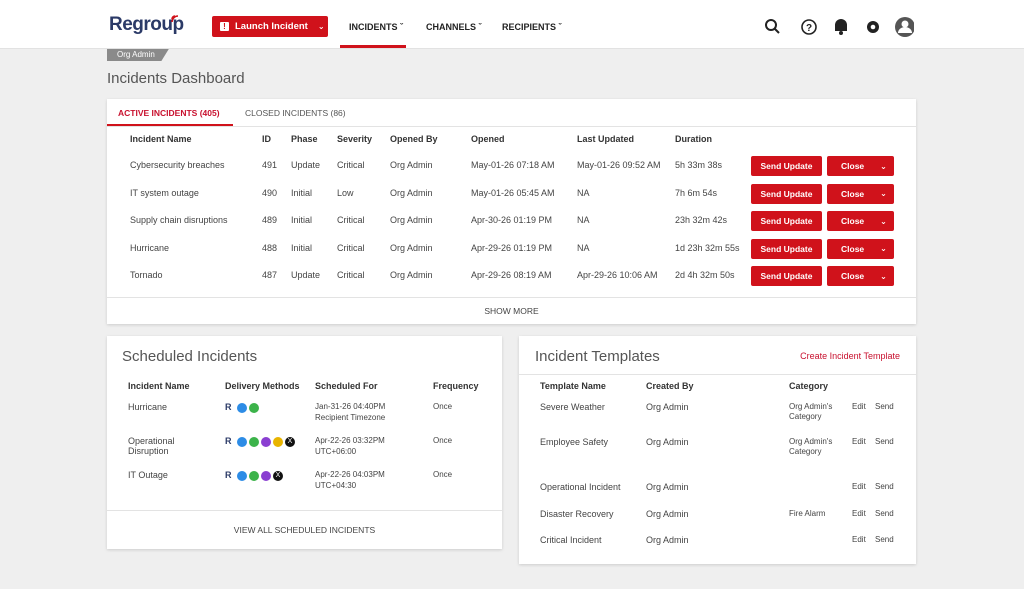 Image resolution: width=1024 pixels, height=589 pixels. What do you see at coordinates (580, 487) in the screenshot?
I see `link-cell: Operational Incident` at bounding box center [580, 487].